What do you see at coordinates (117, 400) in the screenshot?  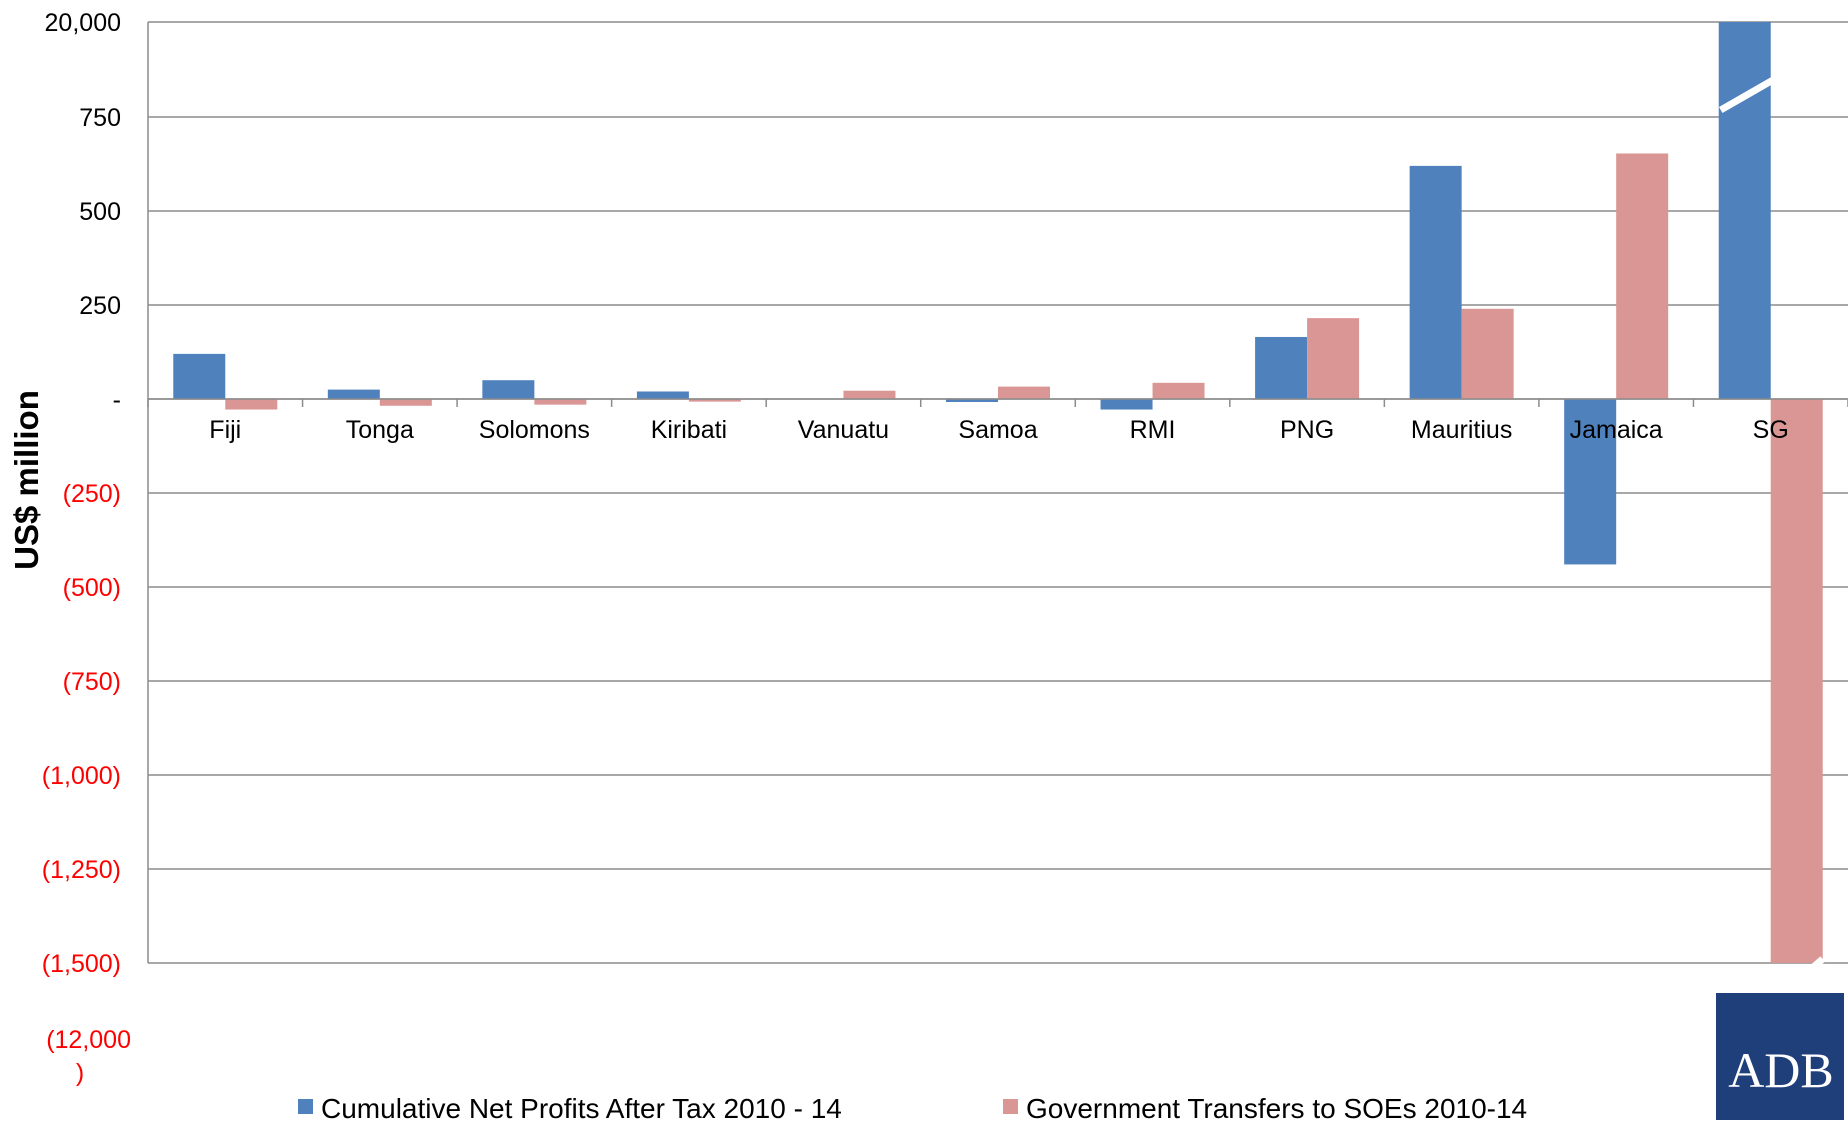 I see `y-tick-label: -` at bounding box center [117, 400].